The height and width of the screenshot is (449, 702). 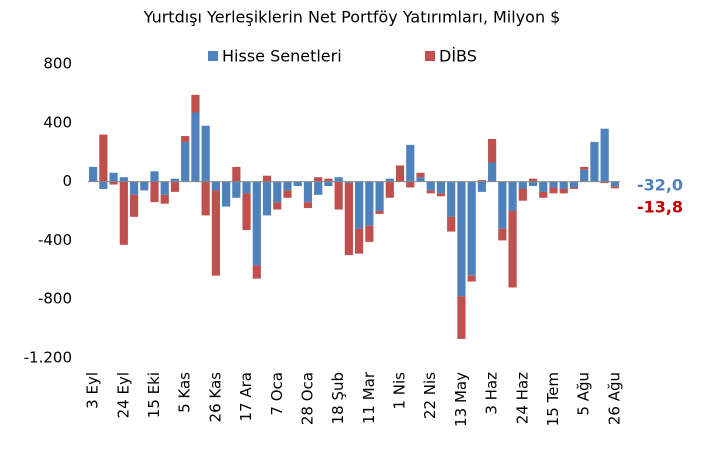 I want to click on legend-label: Hisse Senetleri, so click(x=282, y=56).